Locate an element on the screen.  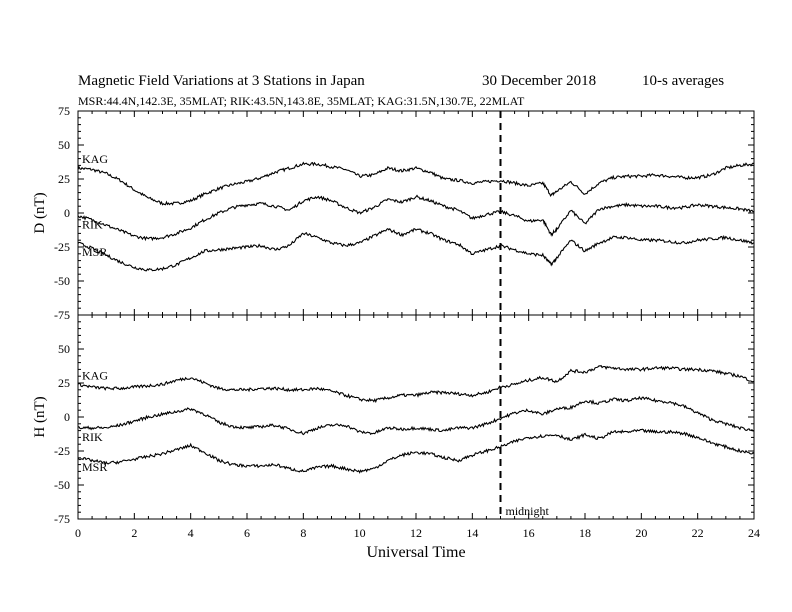
x-tick-label: 14 is located at coordinates (472, 533).